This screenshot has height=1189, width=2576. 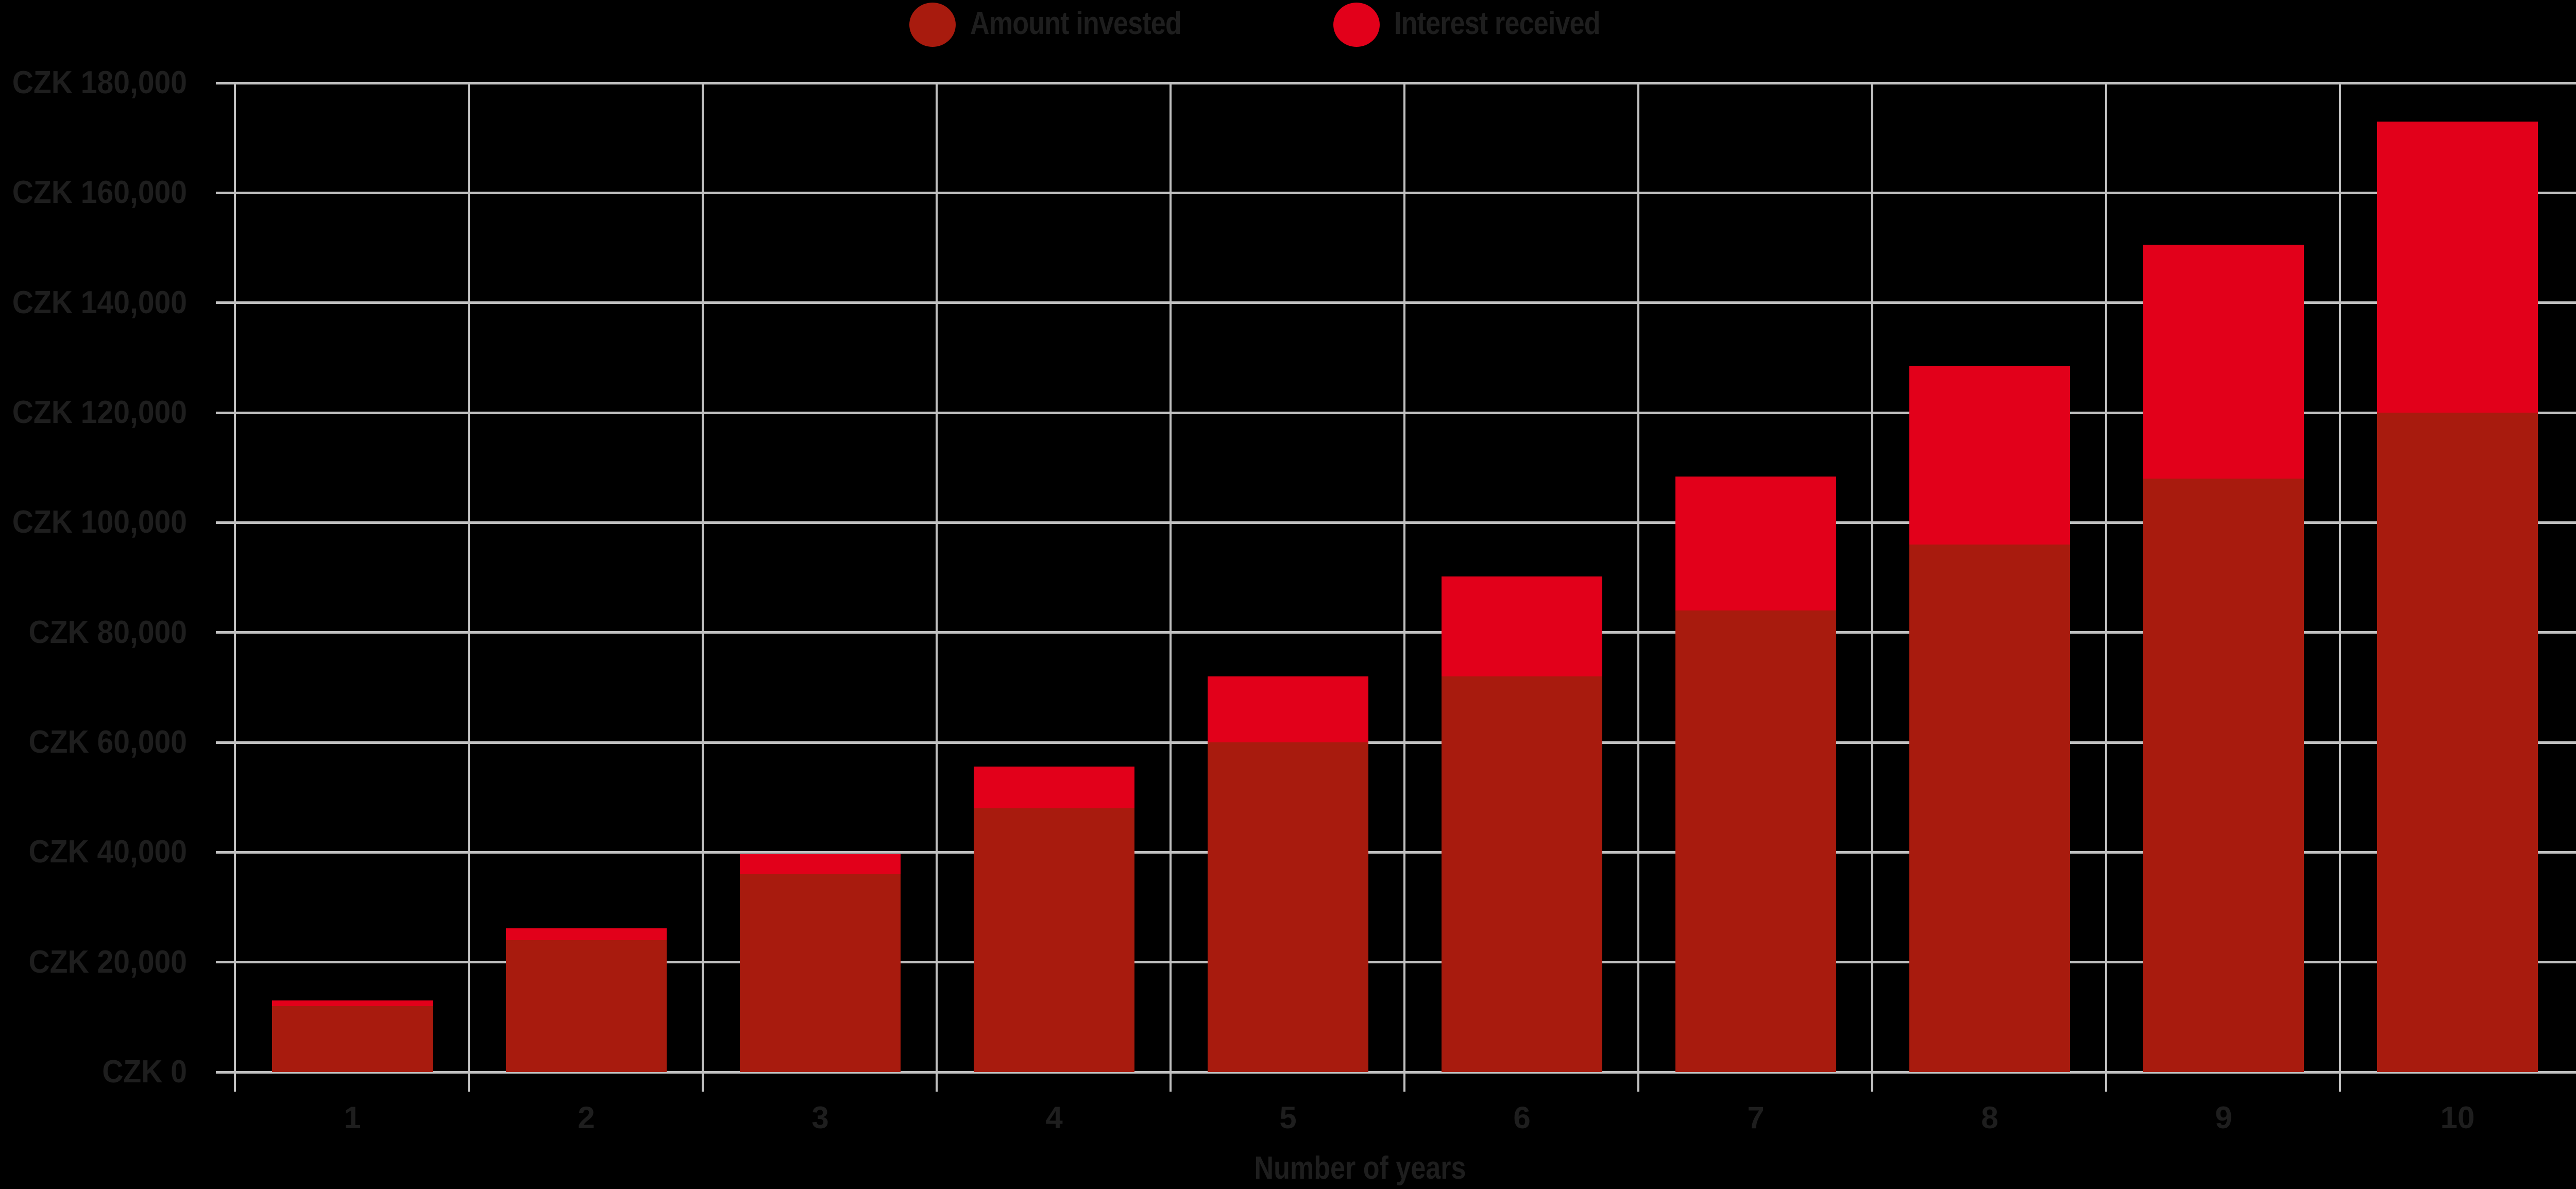 What do you see at coordinates (1756, 1117) in the screenshot?
I see `x-tick-label: 7` at bounding box center [1756, 1117].